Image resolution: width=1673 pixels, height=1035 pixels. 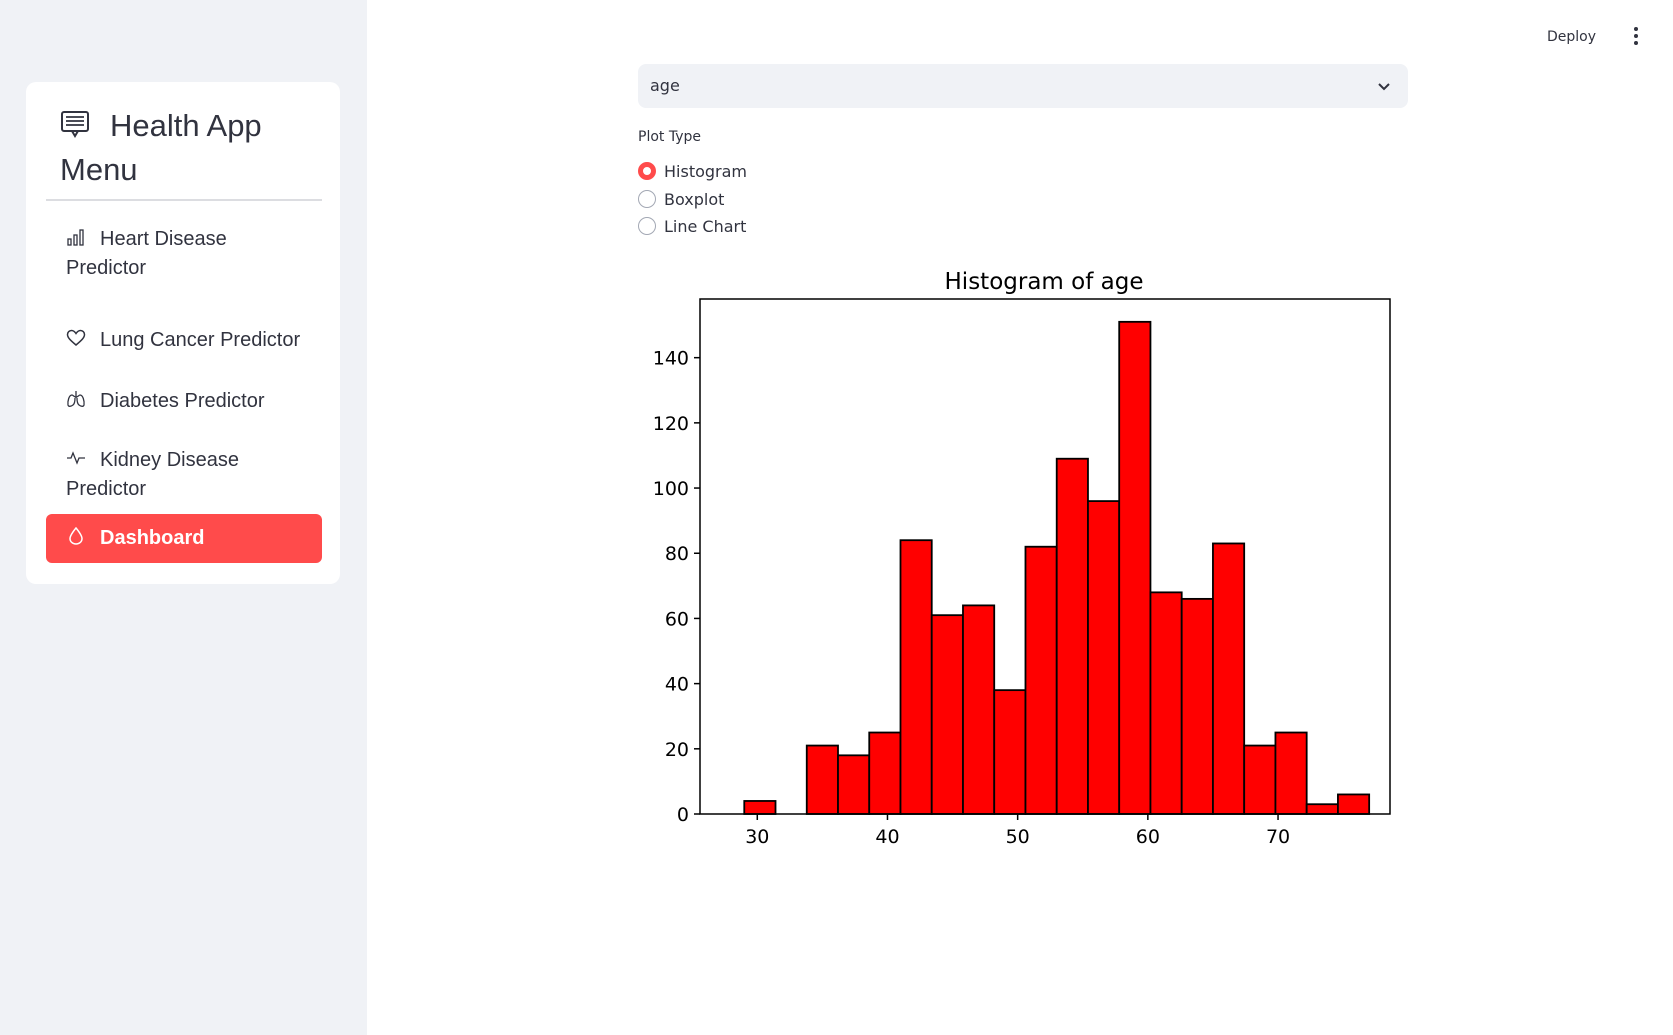 What do you see at coordinates (669, 137) in the screenshot?
I see `plot-type-label: Plot Type` at bounding box center [669, 137].